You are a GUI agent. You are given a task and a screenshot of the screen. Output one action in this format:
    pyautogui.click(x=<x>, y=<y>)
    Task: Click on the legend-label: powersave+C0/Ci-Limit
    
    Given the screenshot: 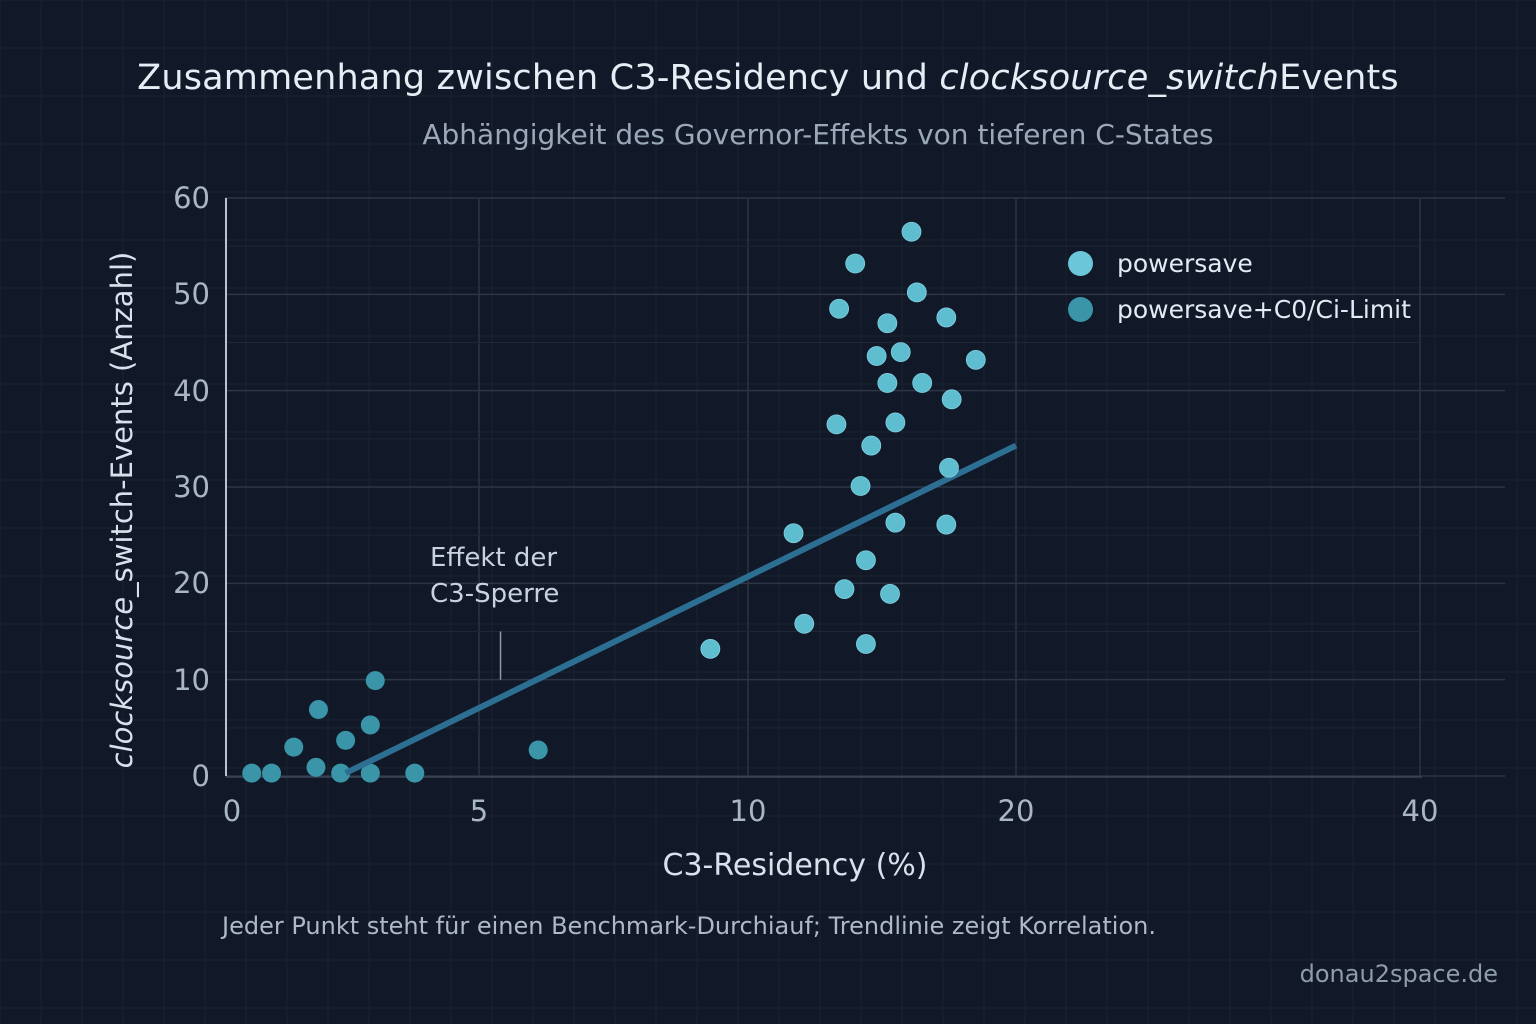 What is the action you would take?
    pyautogui.click(x=1264, y=309)
    